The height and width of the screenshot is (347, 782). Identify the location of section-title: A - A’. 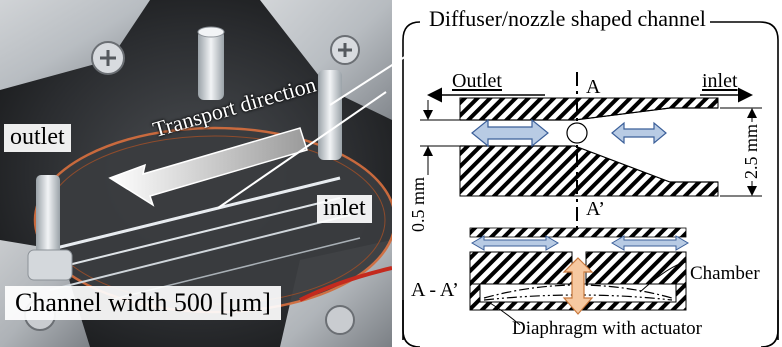
(435, 290).